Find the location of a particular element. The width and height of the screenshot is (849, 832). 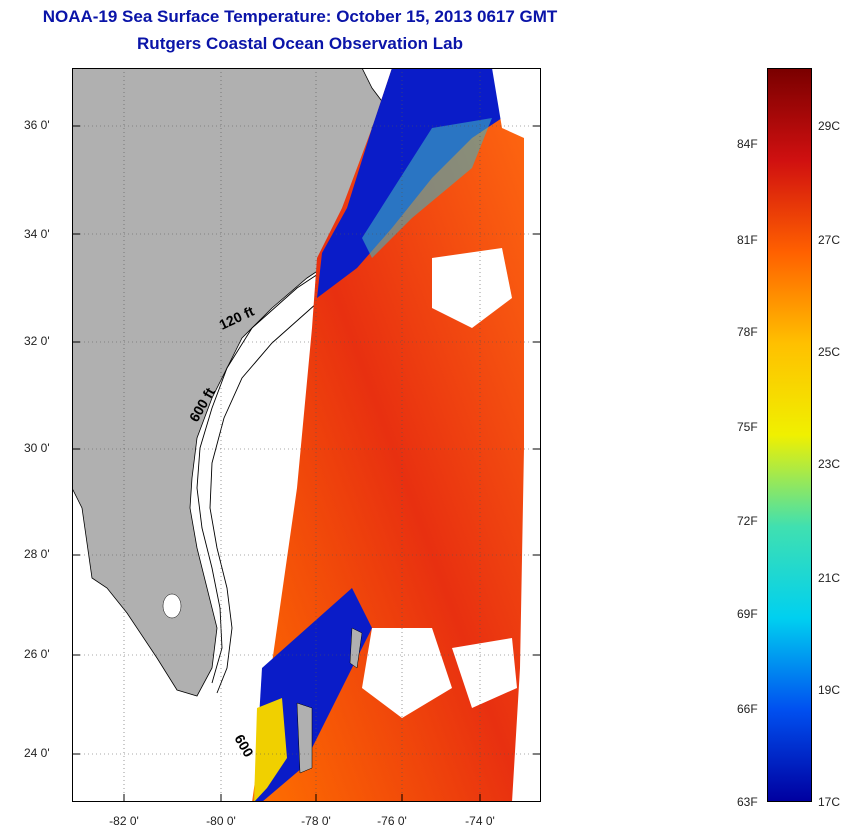

colorbar is located at coordinates (789, 435).